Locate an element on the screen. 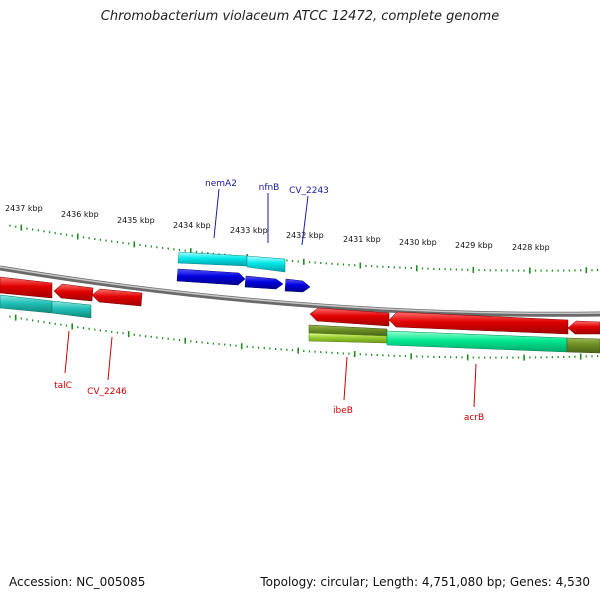  accession-text: Accession: NC_005085 is located at coordinates (77, 582).